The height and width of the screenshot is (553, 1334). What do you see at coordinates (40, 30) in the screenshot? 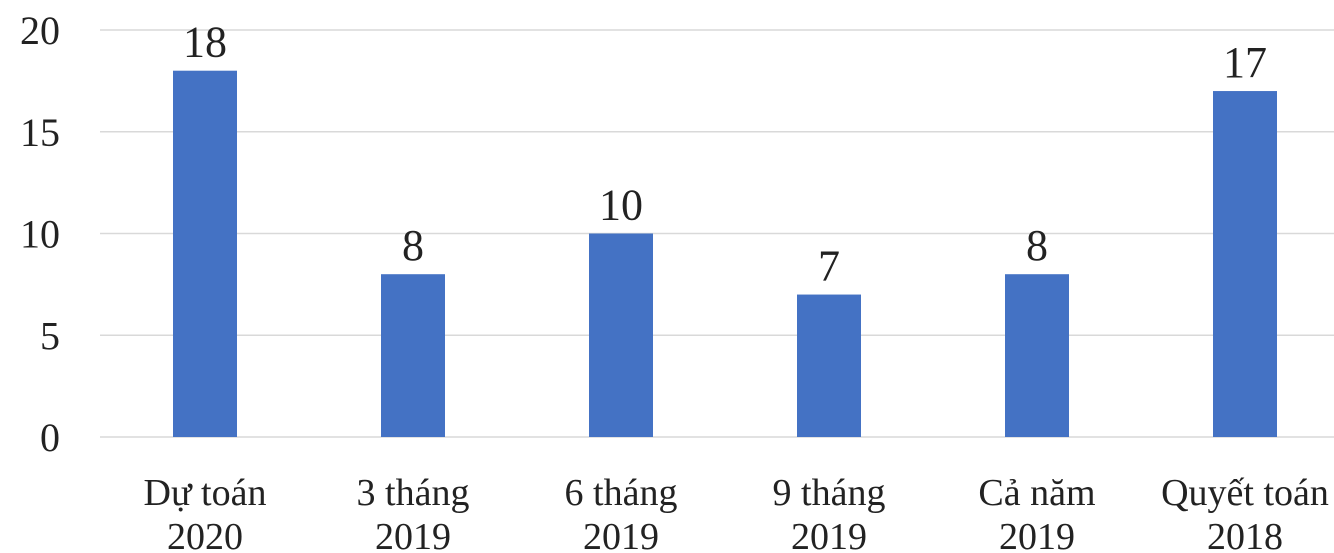
I see `y-tick-label: 20` at bounding box center [40, 30].